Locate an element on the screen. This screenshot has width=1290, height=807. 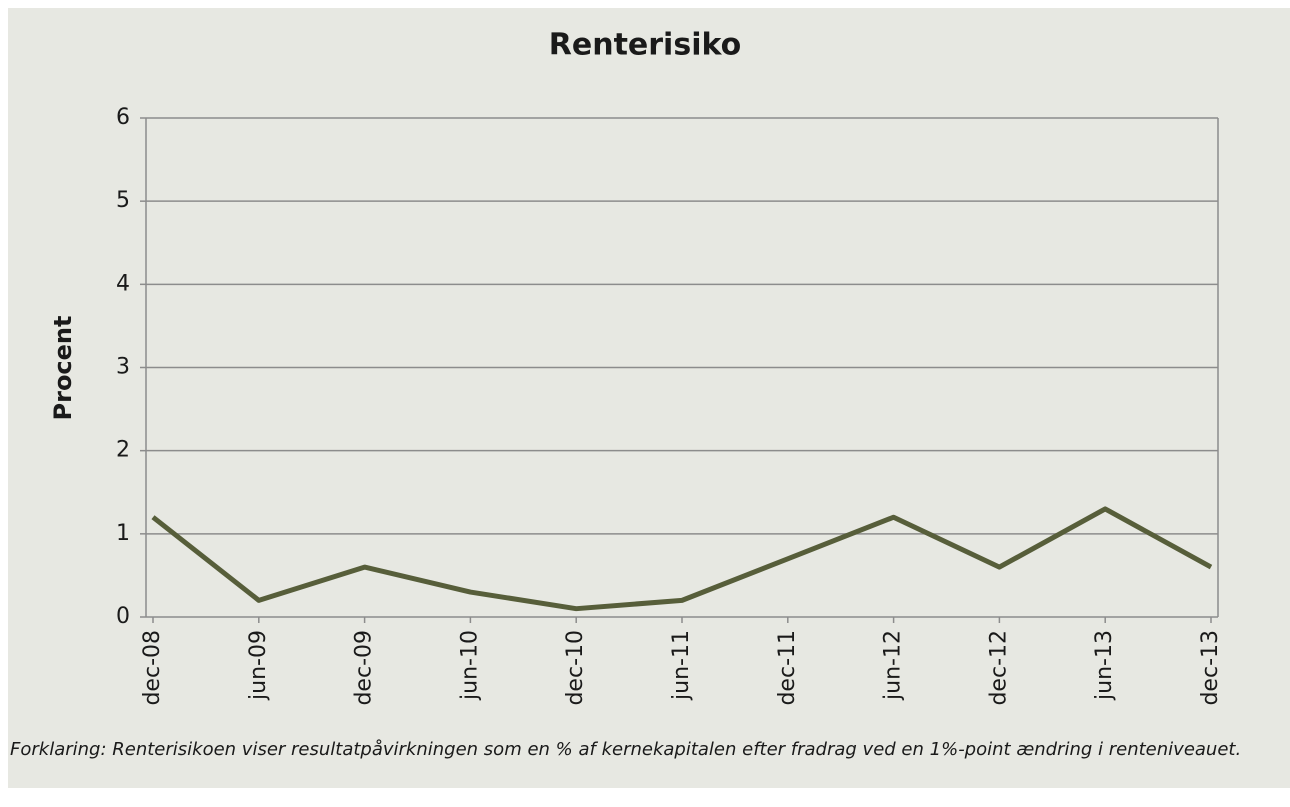
x-tick-label: dec-09 is located at coordinates (364, 668).